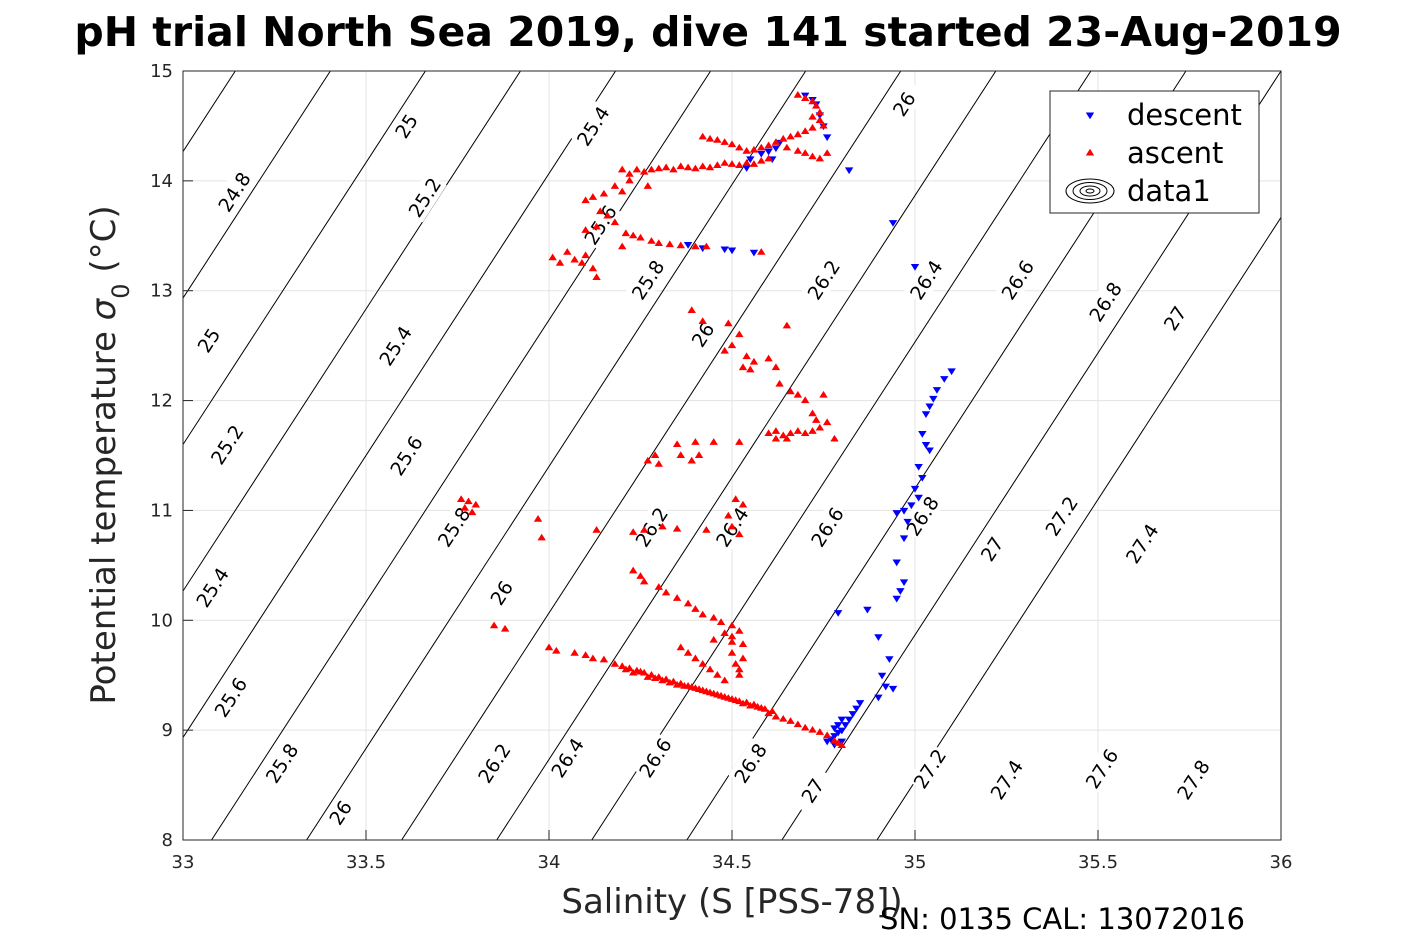 This screenshot has height=945, width=1417. I want to click on y-axis-label-subscript: 0, so click(121, 290).